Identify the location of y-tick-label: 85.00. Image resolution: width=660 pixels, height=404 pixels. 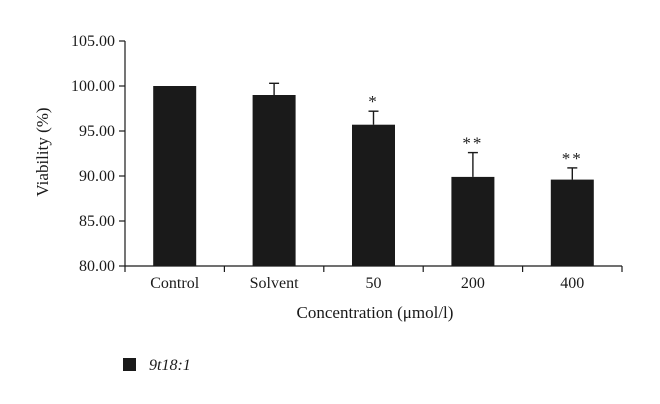
(97, 221).